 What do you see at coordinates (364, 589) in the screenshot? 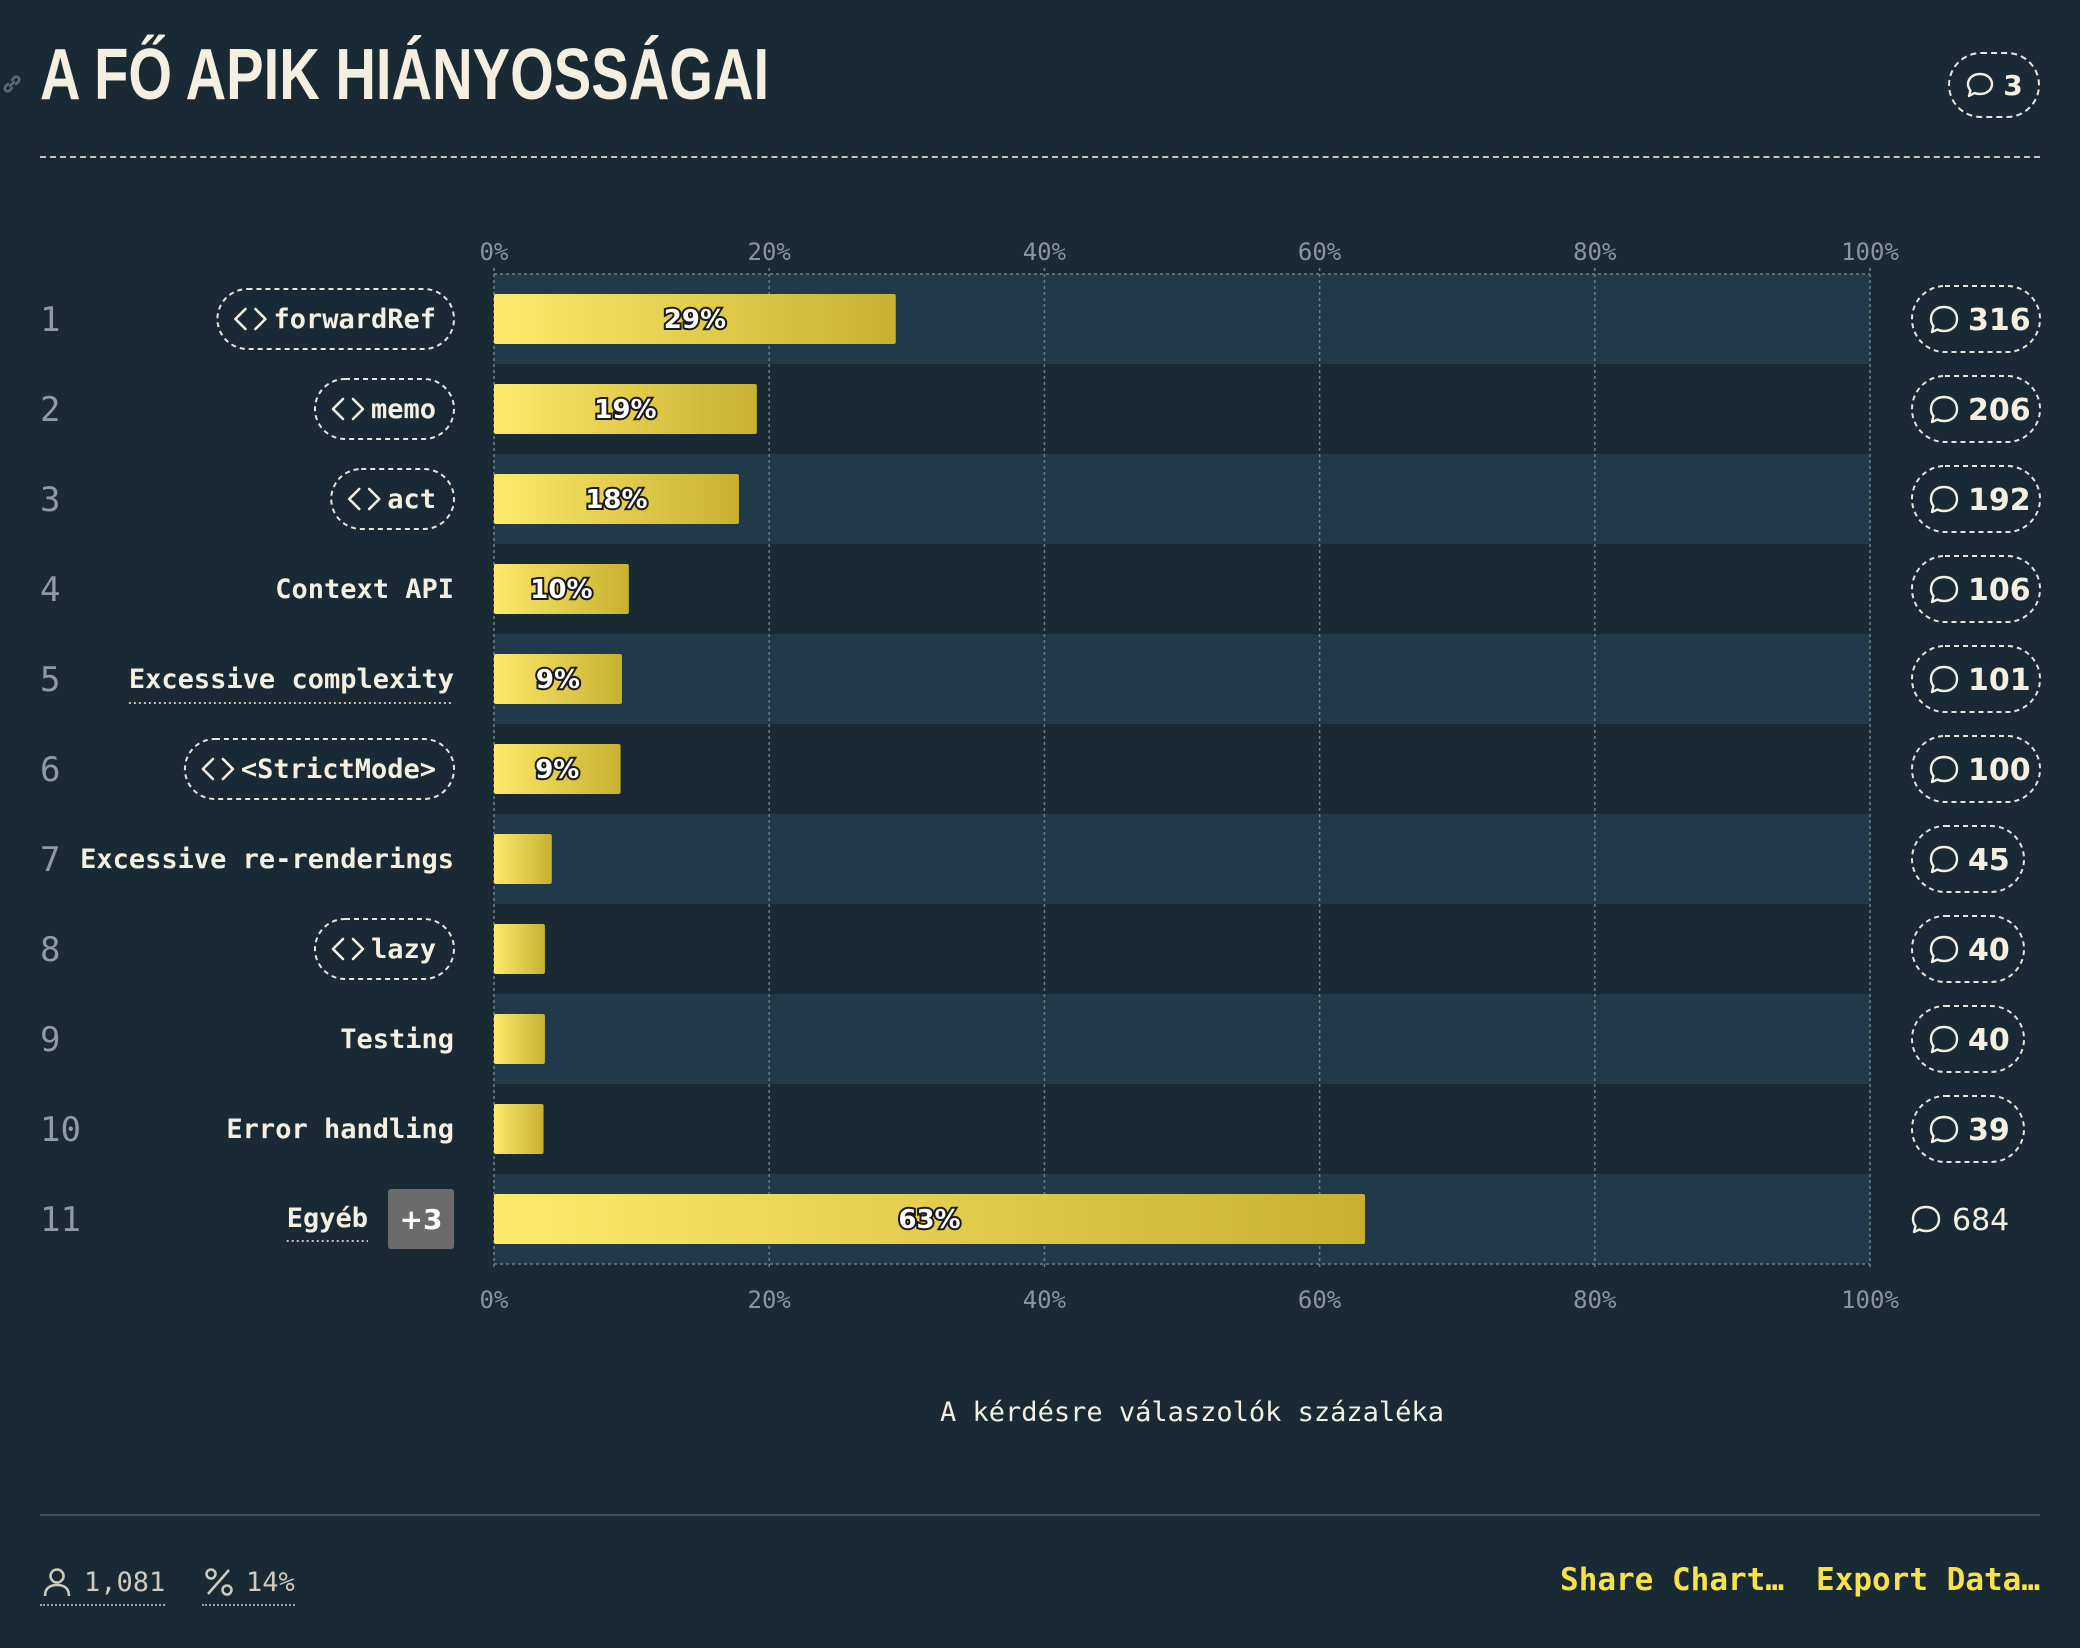
I see `category-label: Context API` at bounding box center [364, 589].